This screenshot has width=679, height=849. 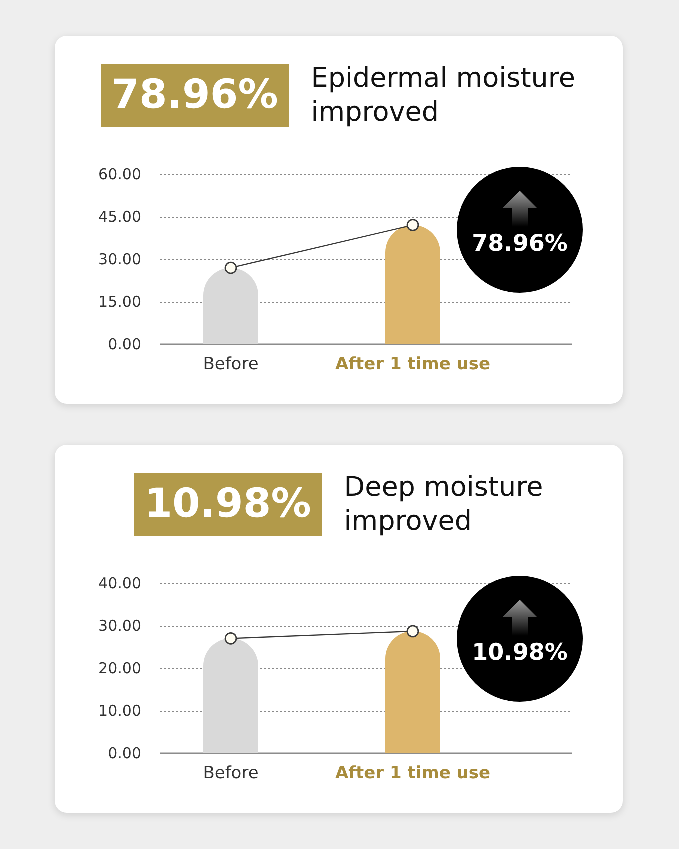 I want to click on text: 10.98%, so click(x=228, y=504).